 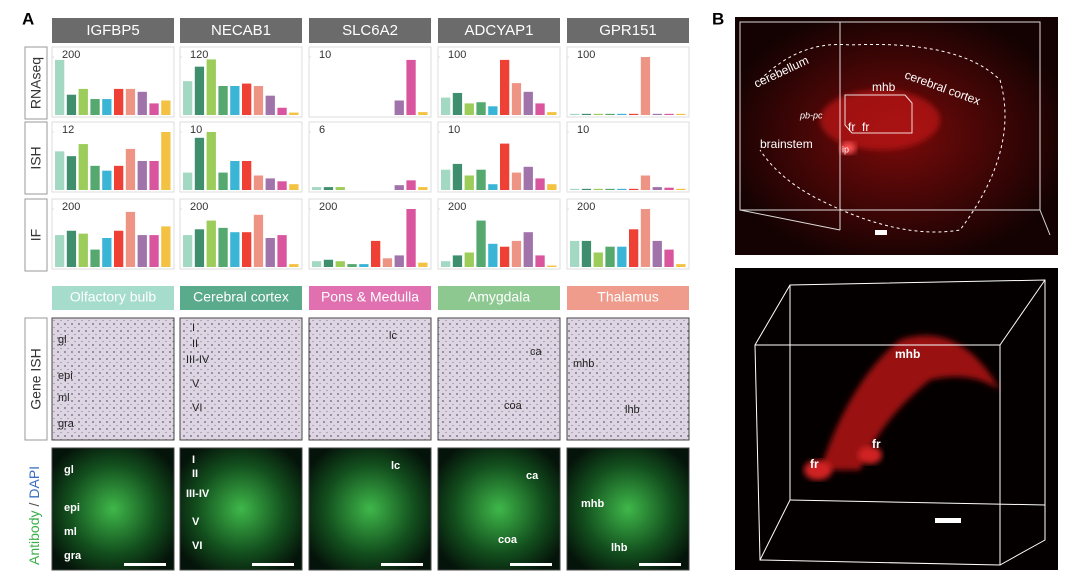 I want to click on y-tick-label: 6, so click(x=322, y=130).